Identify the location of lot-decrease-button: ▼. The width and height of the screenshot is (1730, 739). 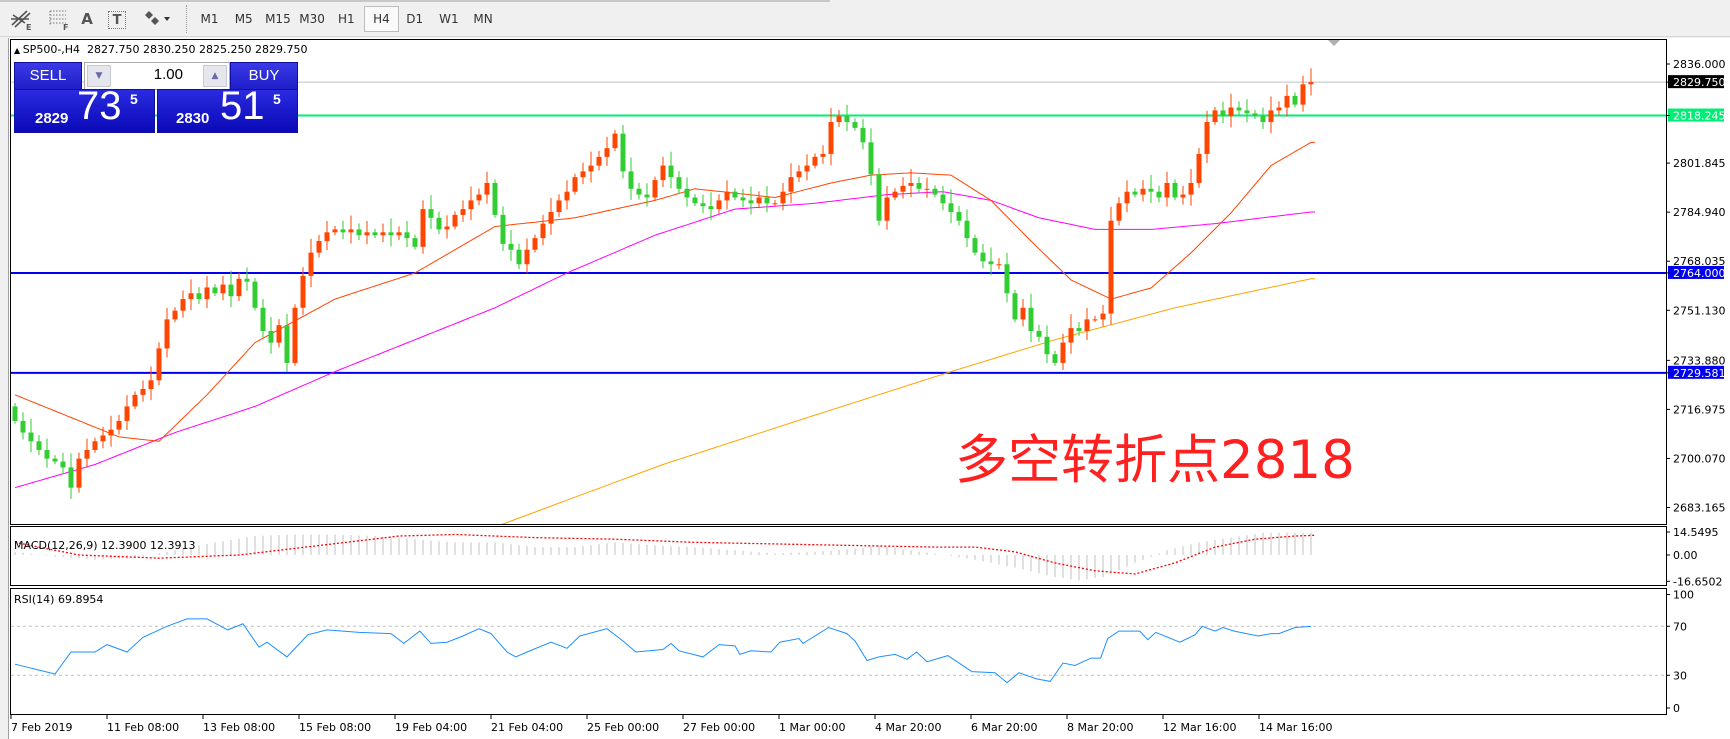
(99, 76).